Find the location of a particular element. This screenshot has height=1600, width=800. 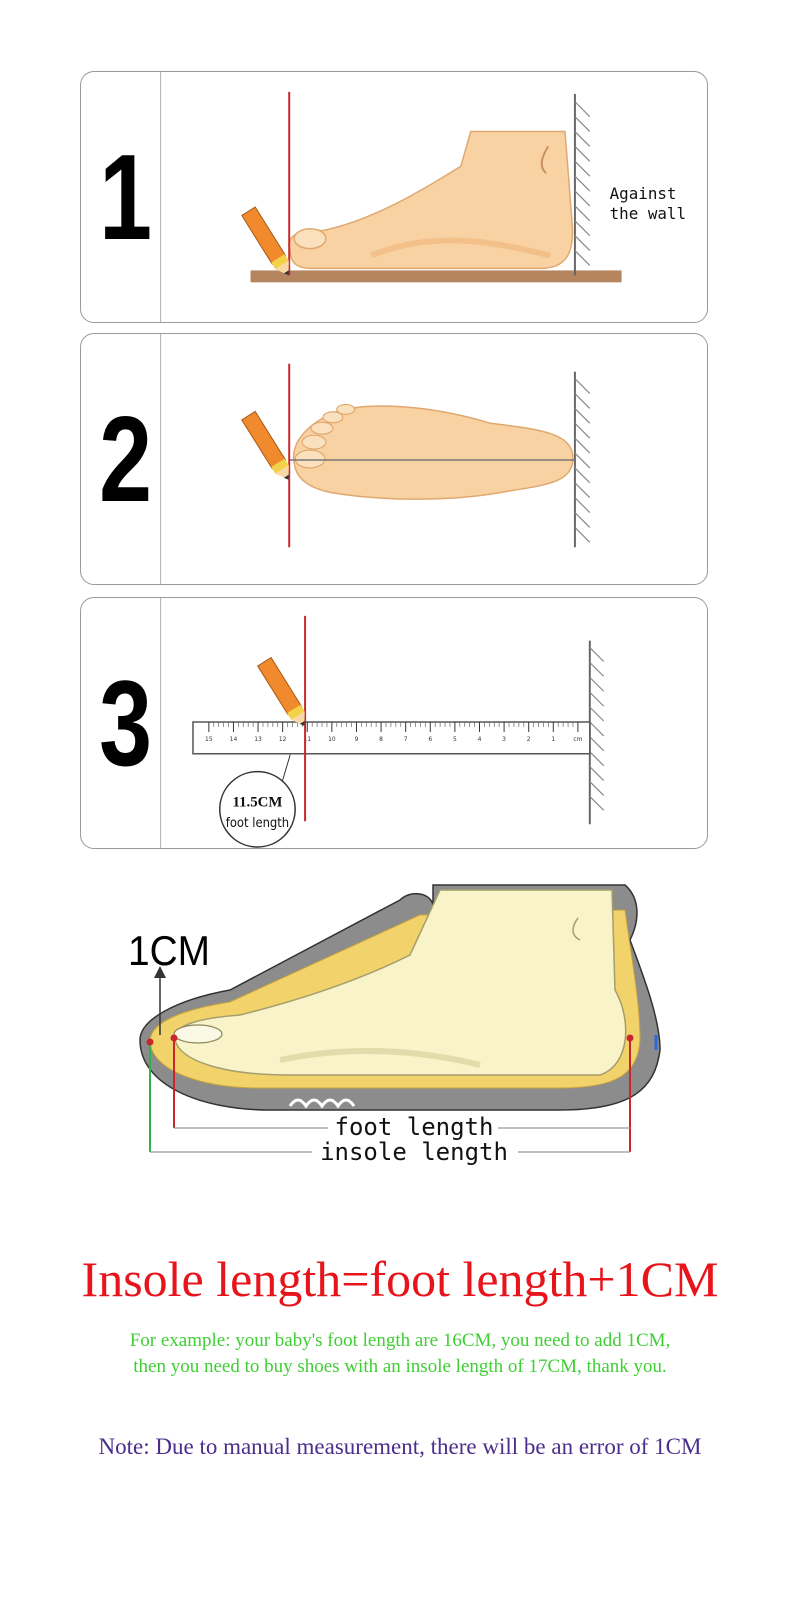

step-2-card: 2 is located at coordinates (394, 459).